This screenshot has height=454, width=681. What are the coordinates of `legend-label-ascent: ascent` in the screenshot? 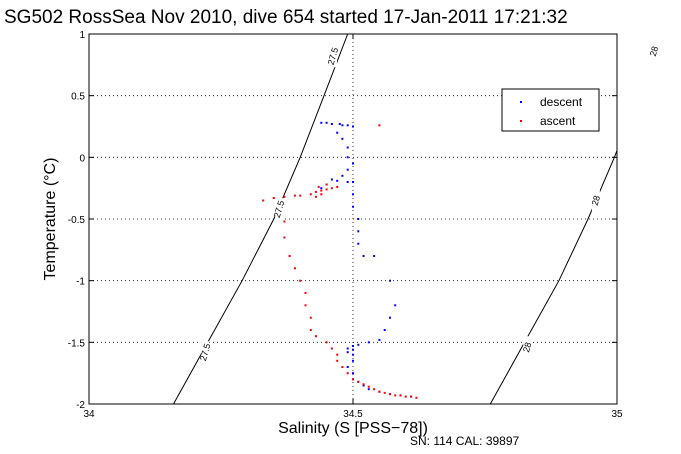 It's located at (558, 121).